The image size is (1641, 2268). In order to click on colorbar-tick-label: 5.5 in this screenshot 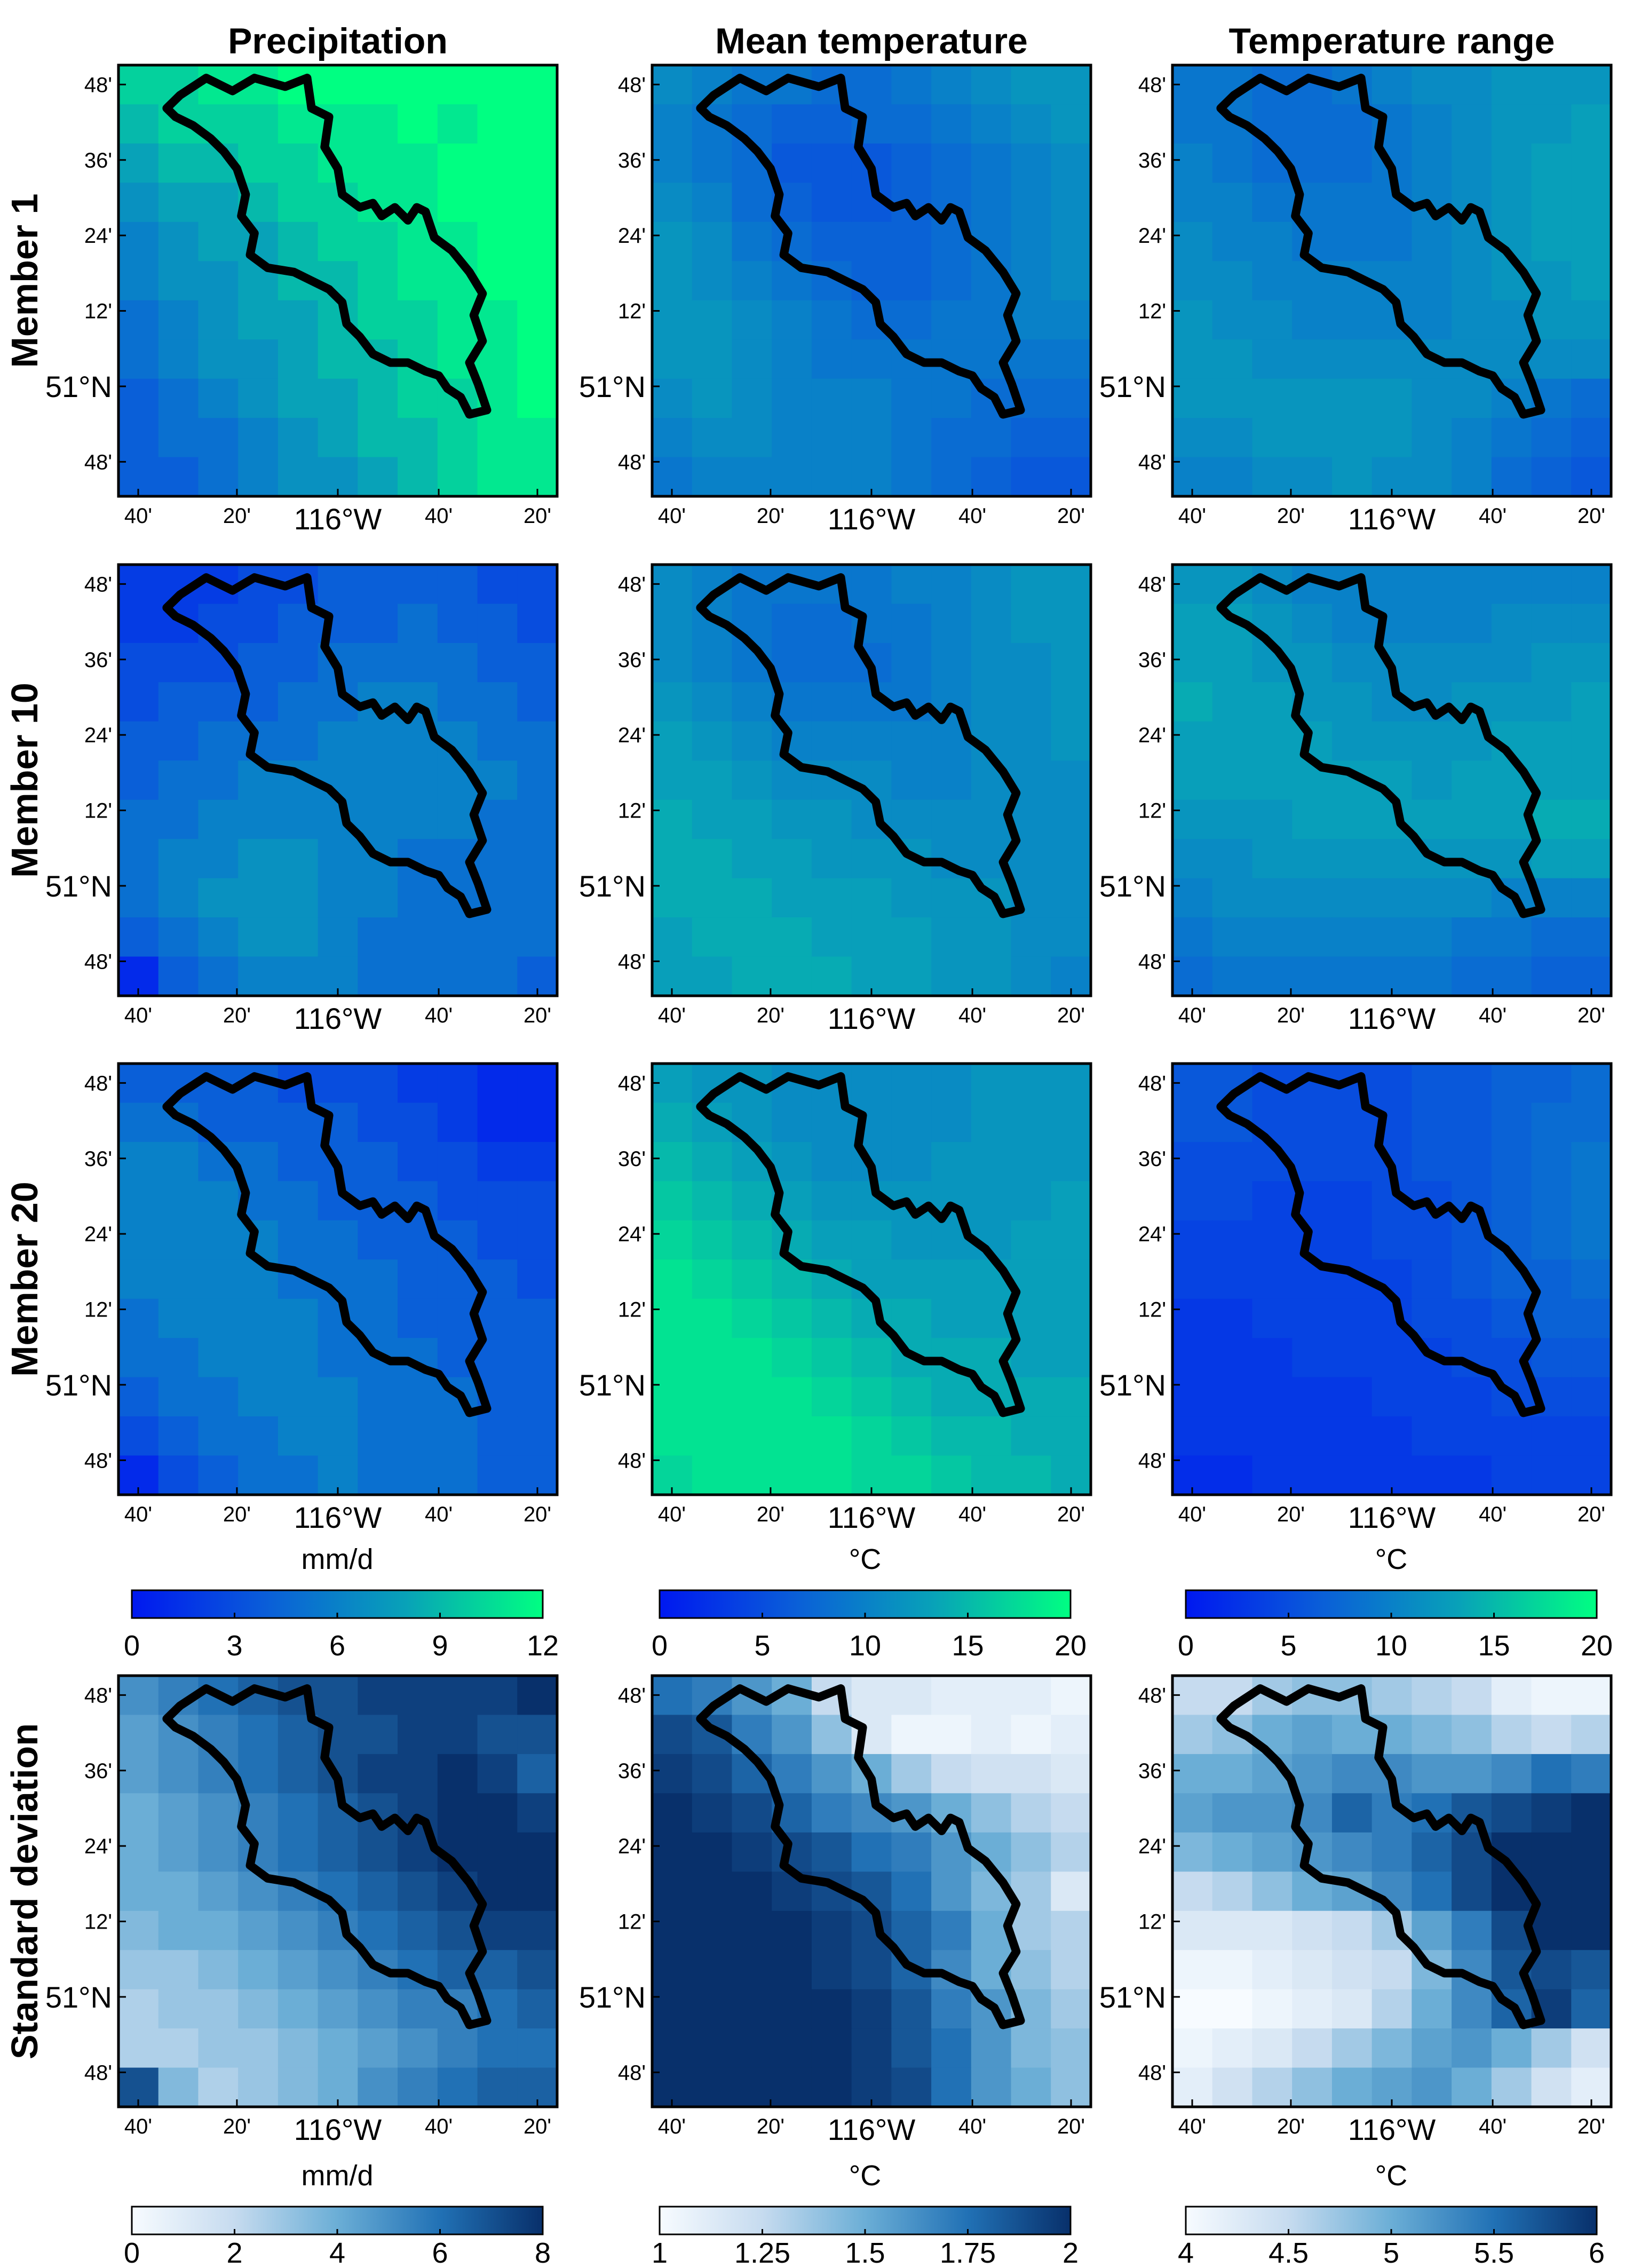, I will do `click(1494, 2252)`.